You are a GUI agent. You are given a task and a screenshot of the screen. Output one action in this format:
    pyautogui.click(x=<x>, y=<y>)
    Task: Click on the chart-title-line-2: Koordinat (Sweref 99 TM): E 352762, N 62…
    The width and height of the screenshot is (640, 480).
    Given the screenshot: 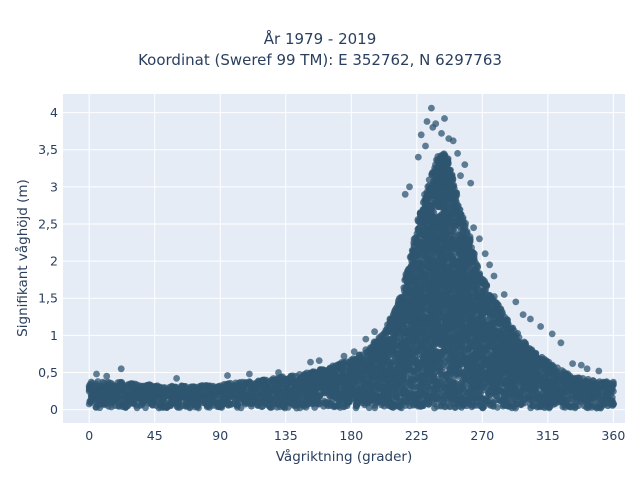 What is the action you would take?
    pyautogui.click(x=320, y=60)
    